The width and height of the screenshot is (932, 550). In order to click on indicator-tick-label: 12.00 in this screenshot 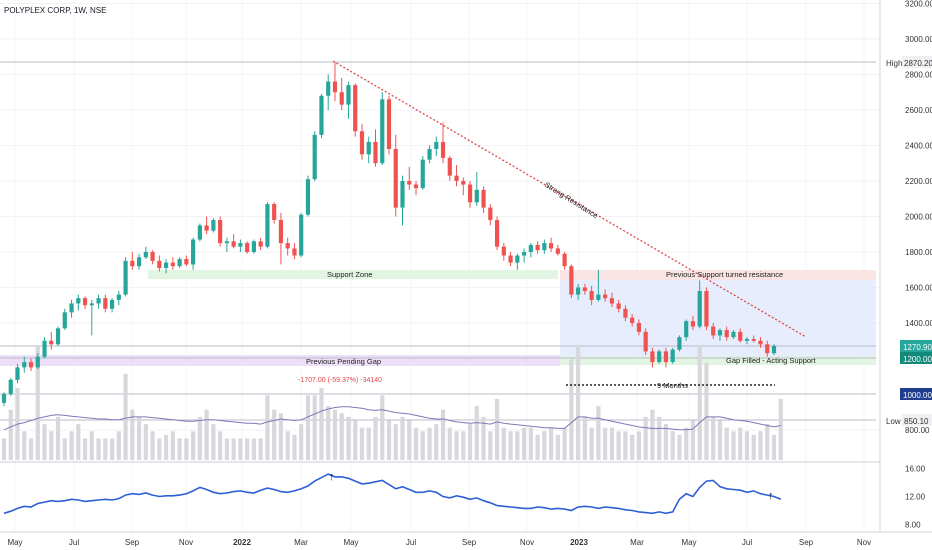, I will do `click(915, 497)`.